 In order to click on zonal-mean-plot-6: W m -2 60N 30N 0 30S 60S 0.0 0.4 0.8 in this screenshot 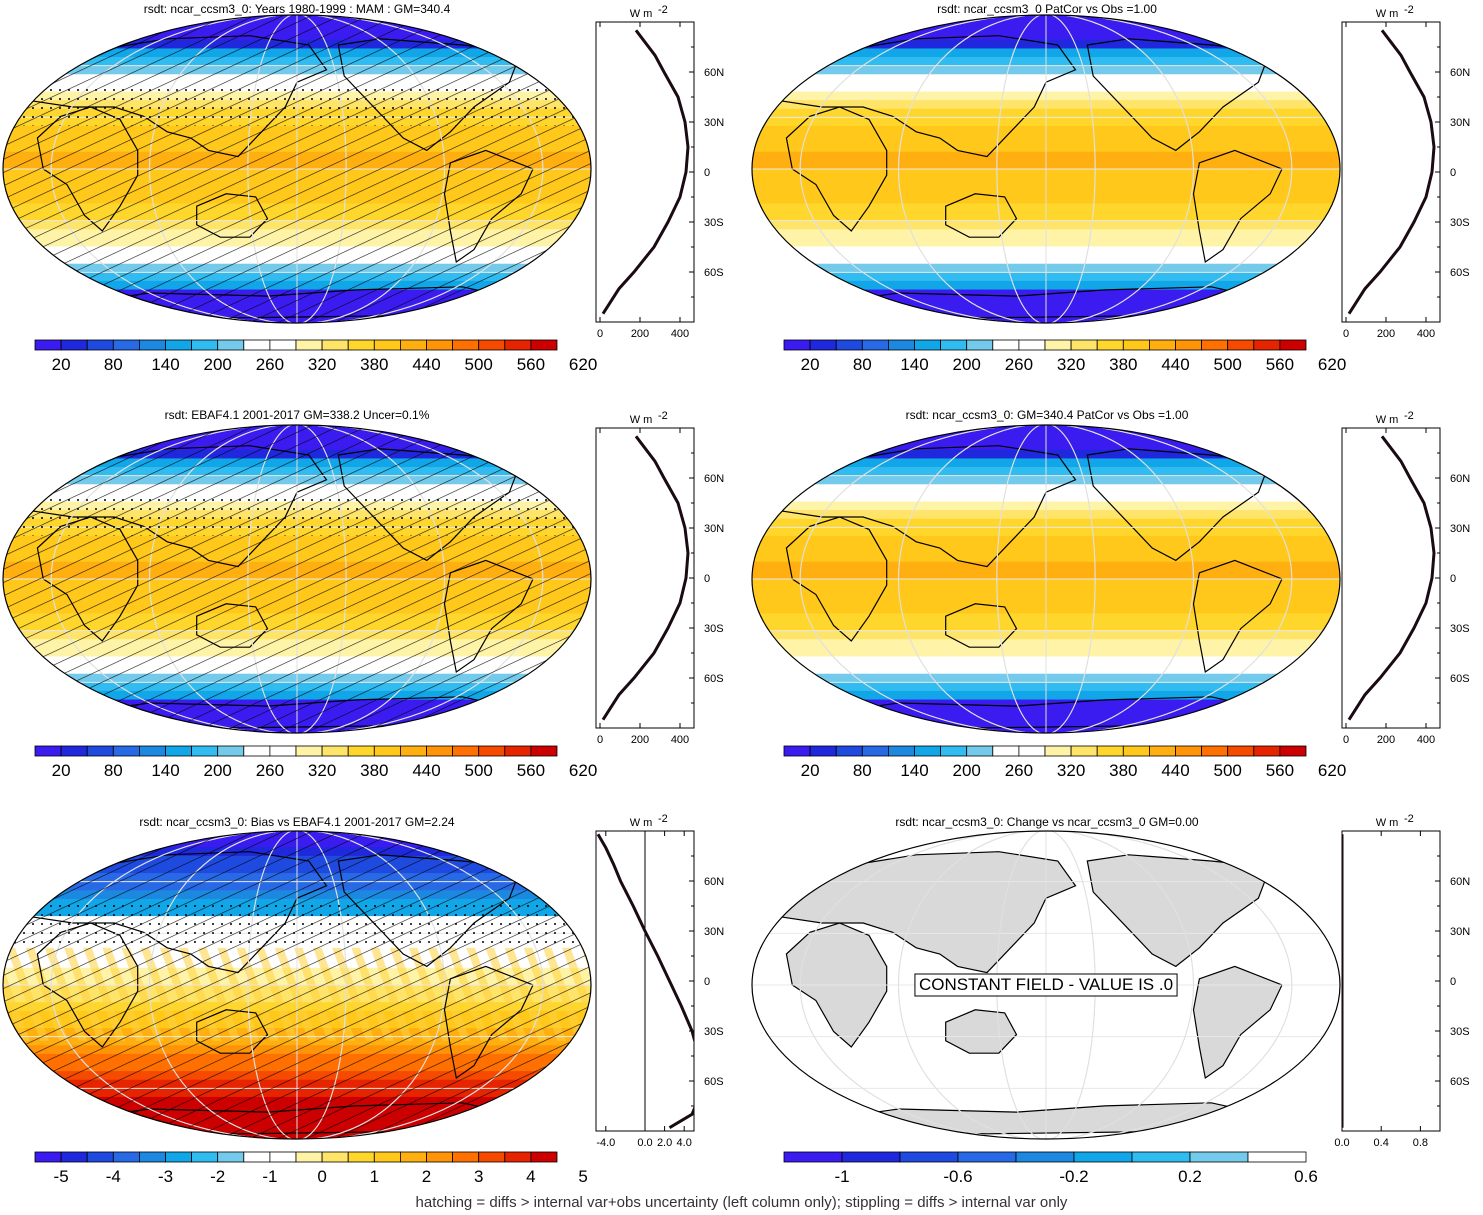, I will do `click(1402, 981)`.